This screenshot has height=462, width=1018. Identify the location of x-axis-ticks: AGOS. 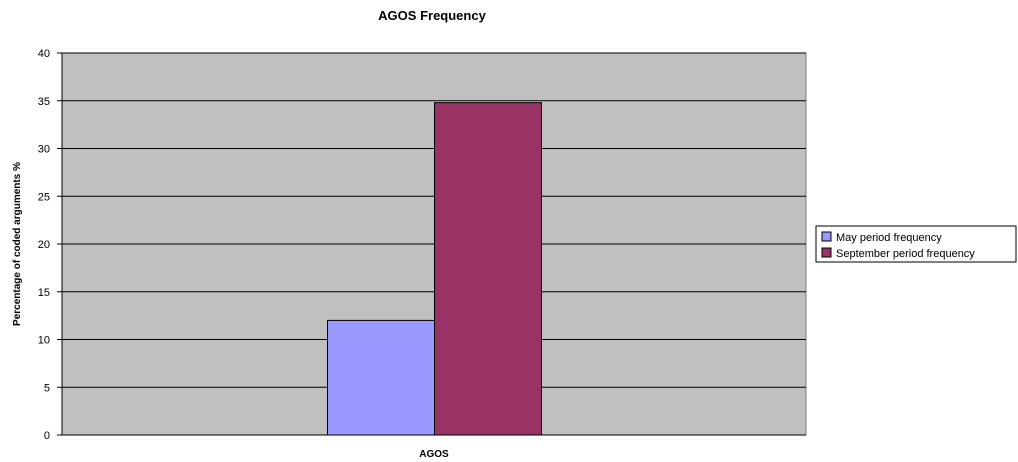
(434, 454).